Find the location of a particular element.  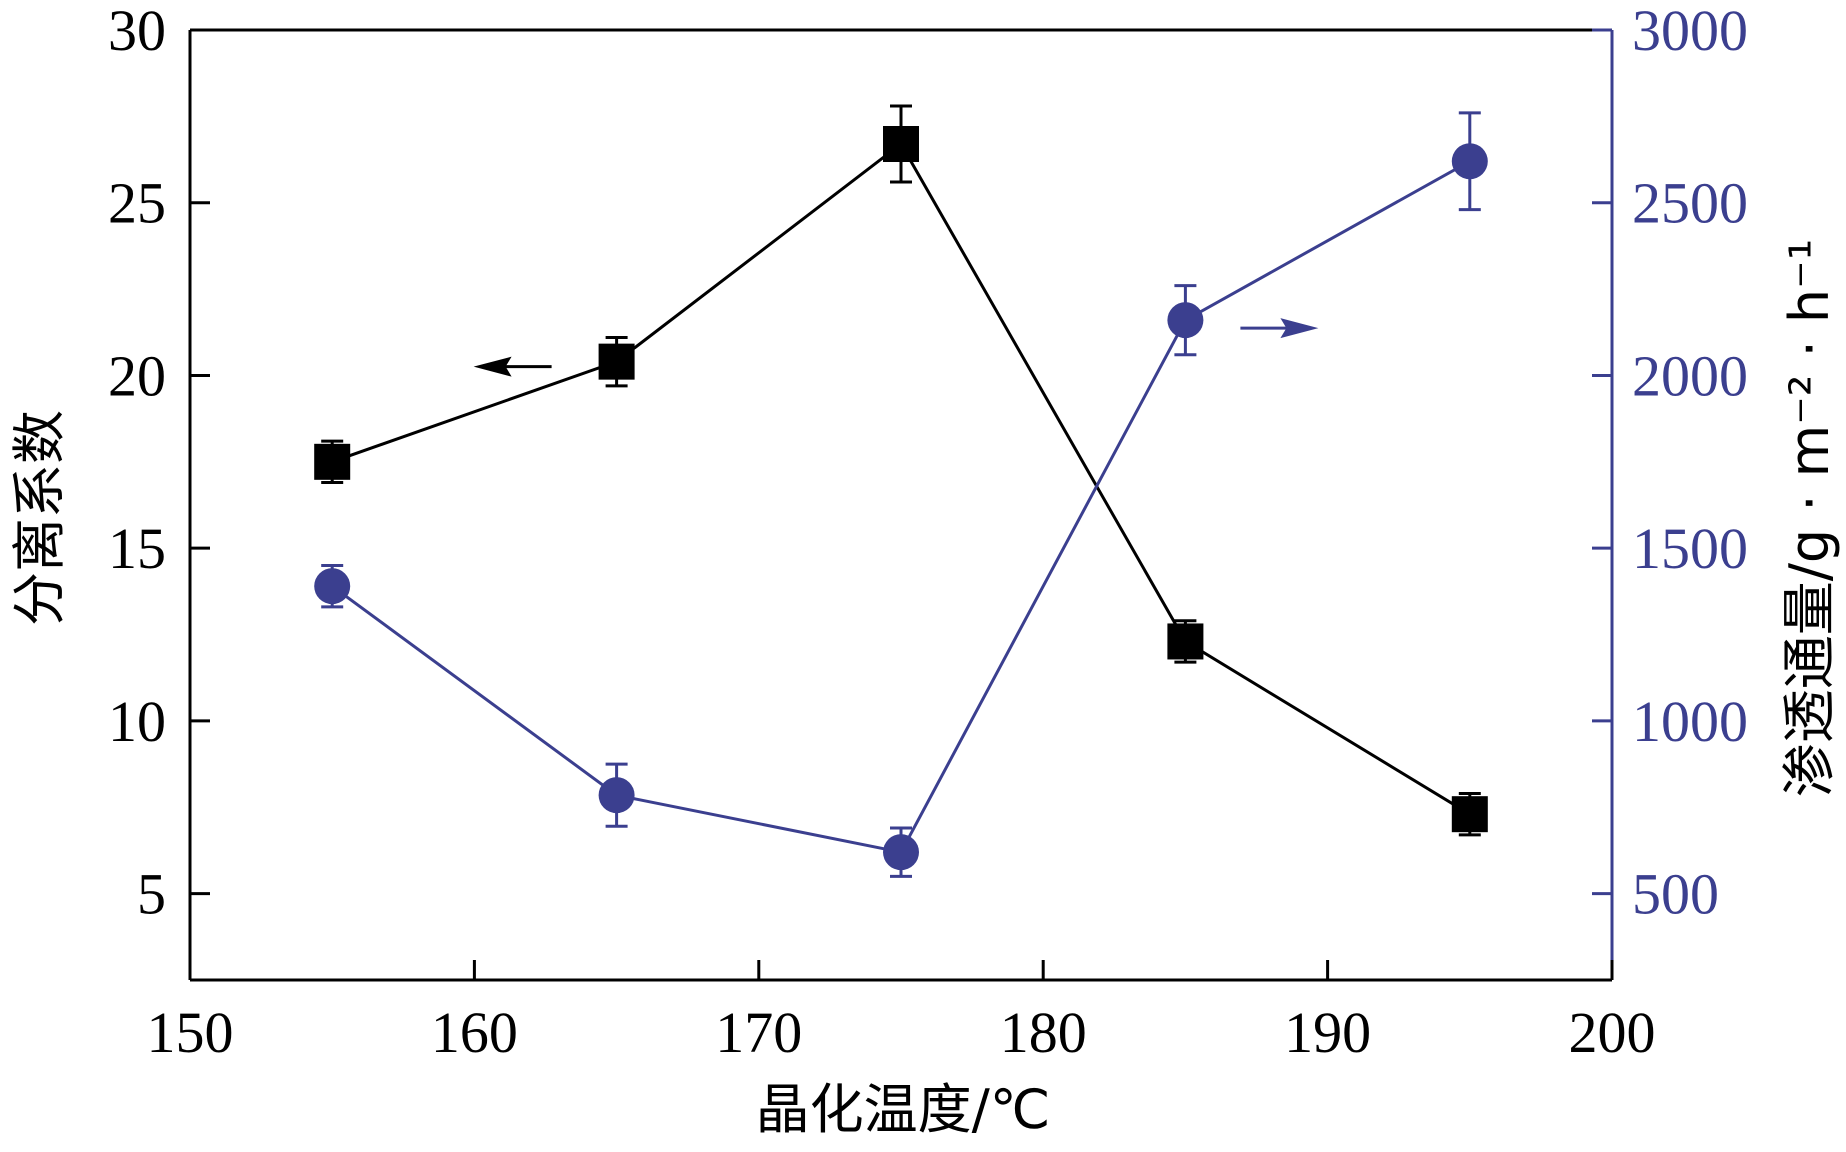

y-right-tick-label: 500 is located at coordinates (1675, 894).